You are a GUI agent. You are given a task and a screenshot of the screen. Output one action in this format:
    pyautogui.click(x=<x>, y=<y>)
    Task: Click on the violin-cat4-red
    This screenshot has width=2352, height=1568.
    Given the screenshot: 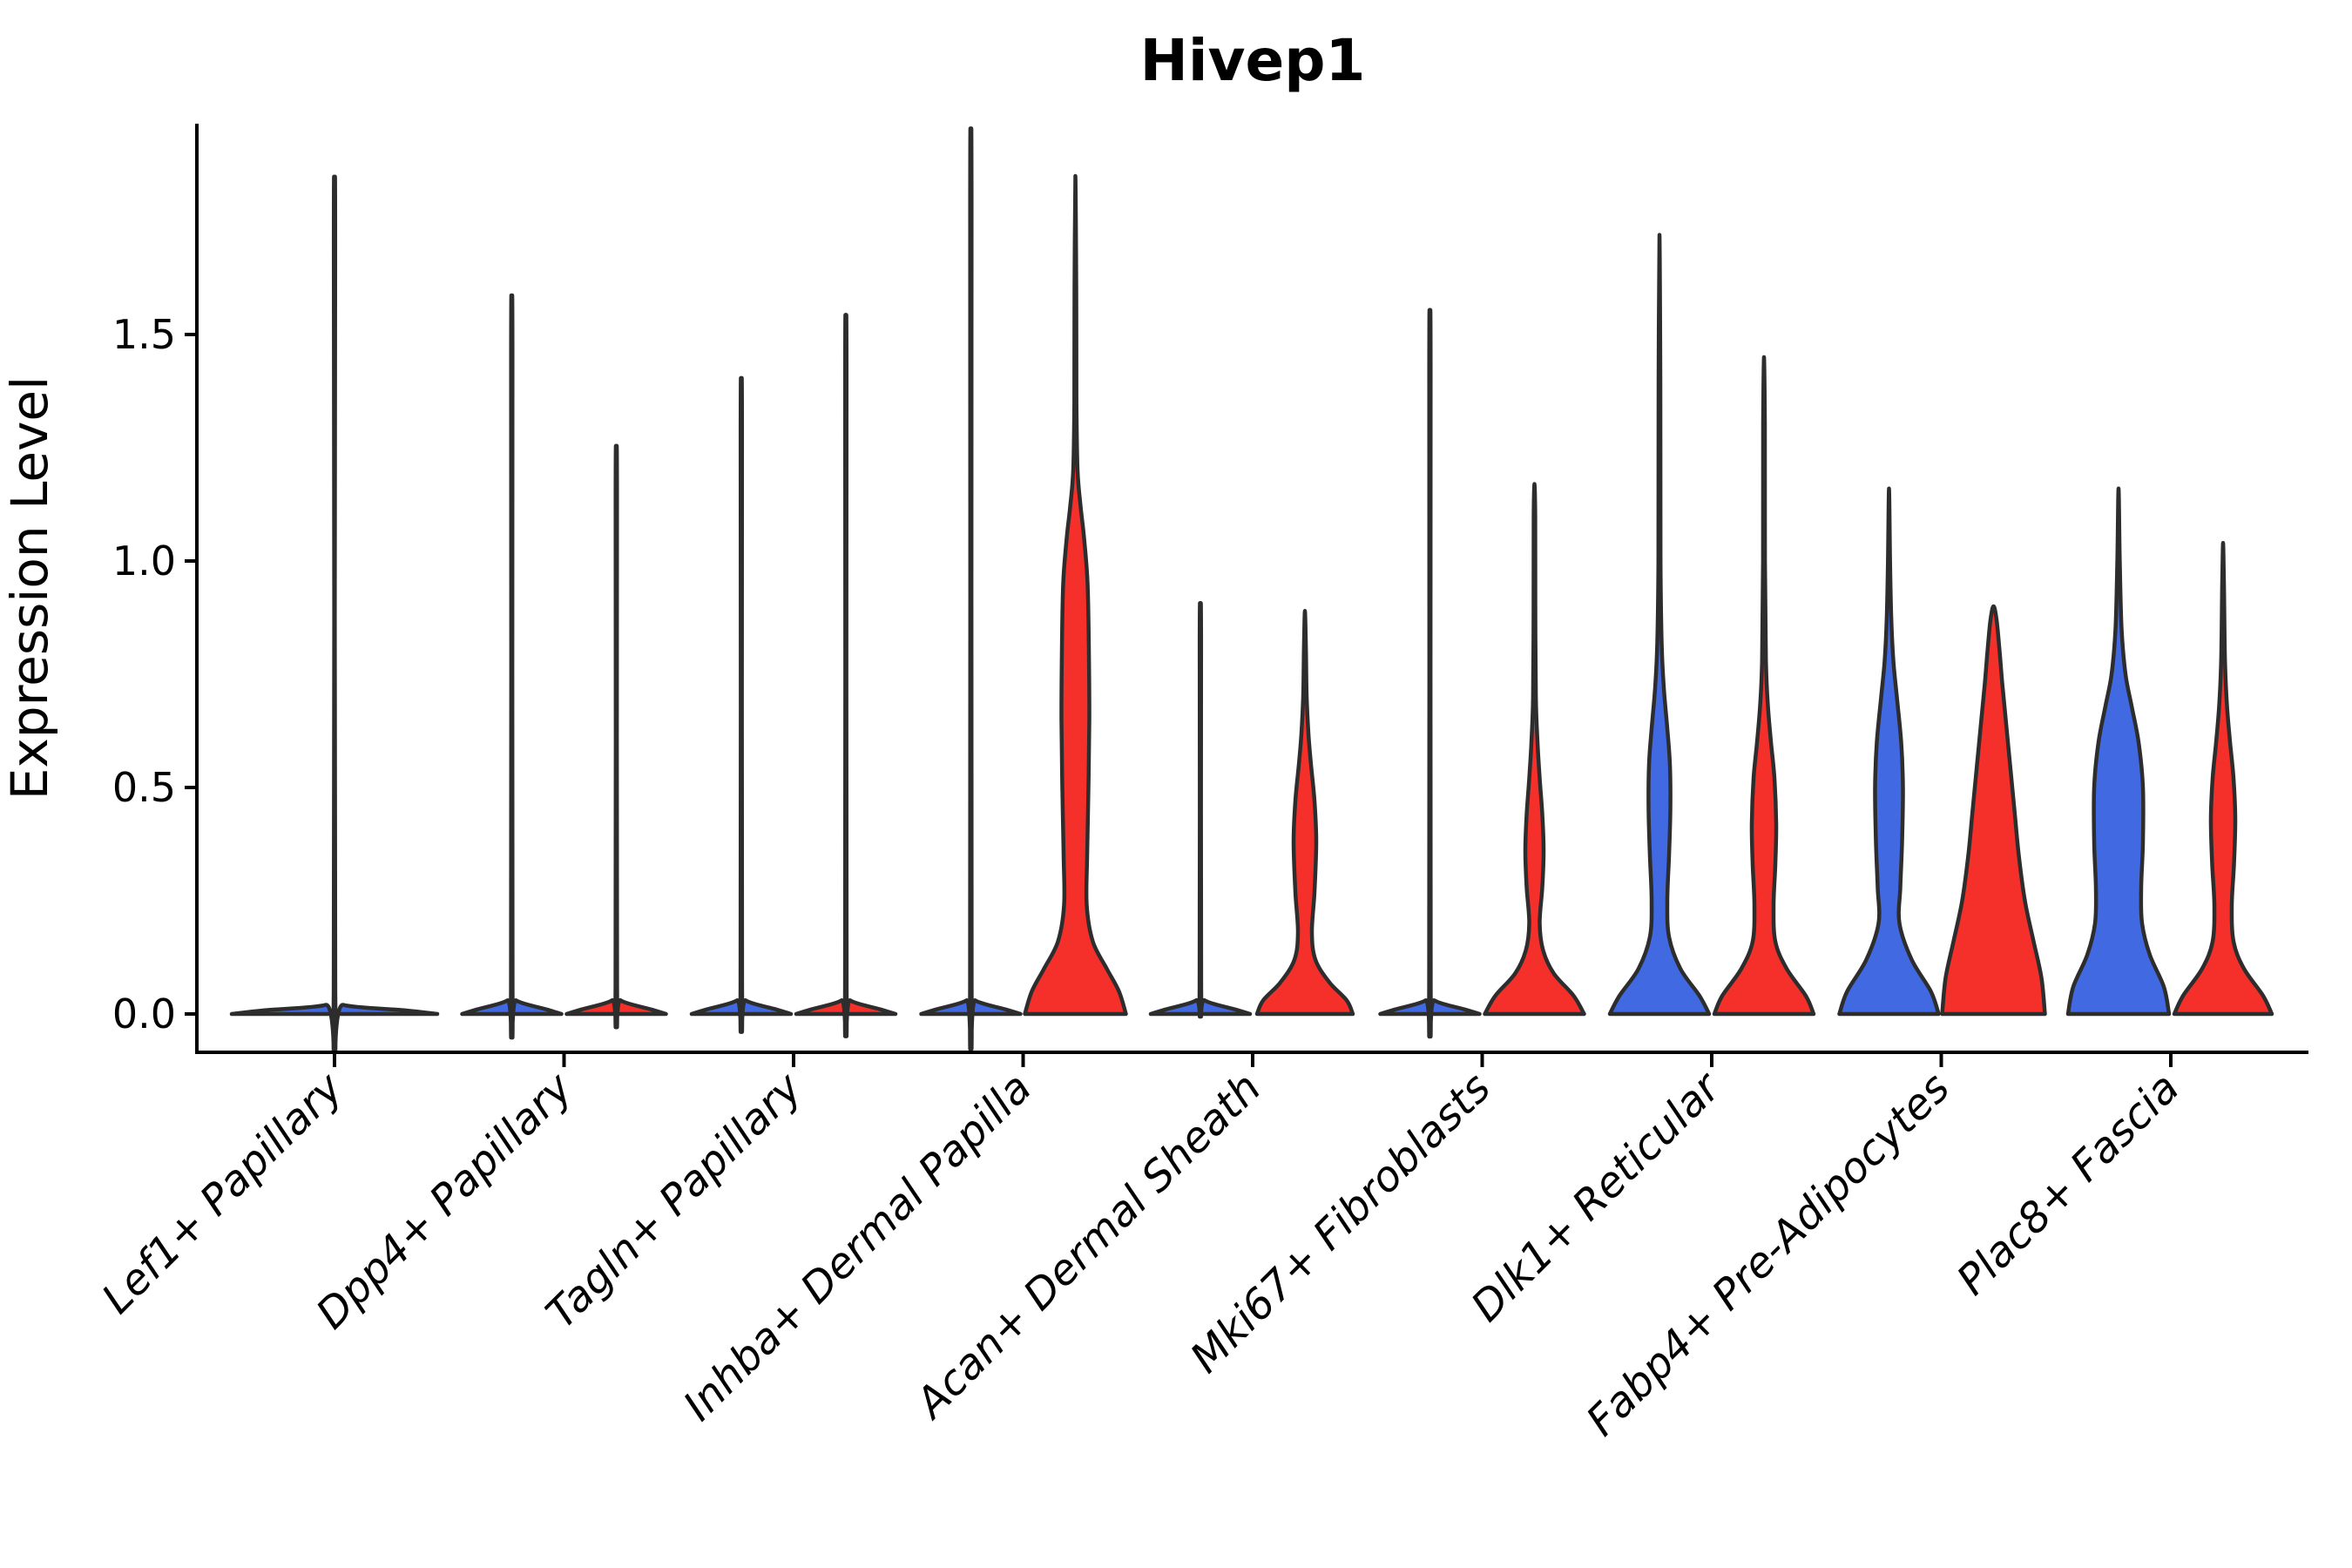 What is the action you would take?
    pyautogui.click(x=1304, y=812)
    